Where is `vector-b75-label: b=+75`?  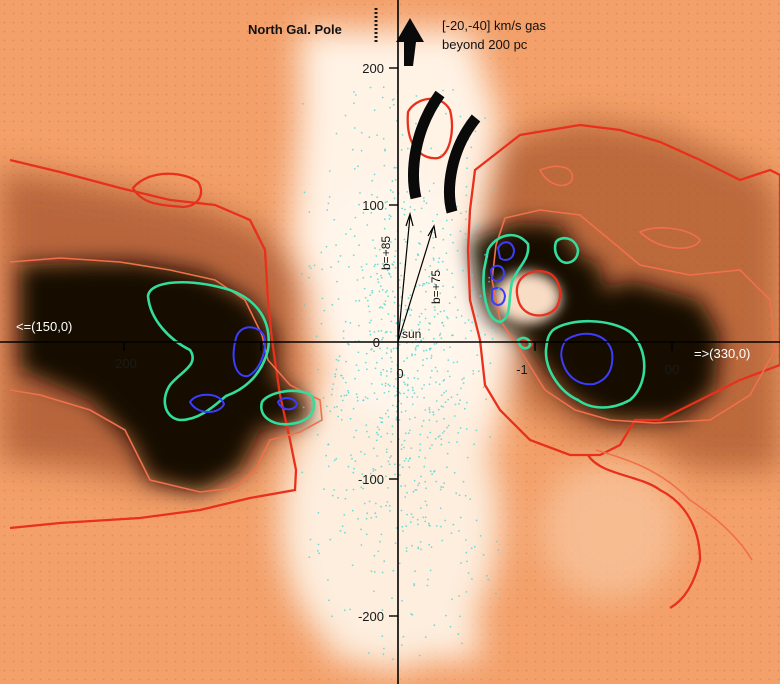 vector-b75-label: b=+75 is located at coordinates (436, 287).